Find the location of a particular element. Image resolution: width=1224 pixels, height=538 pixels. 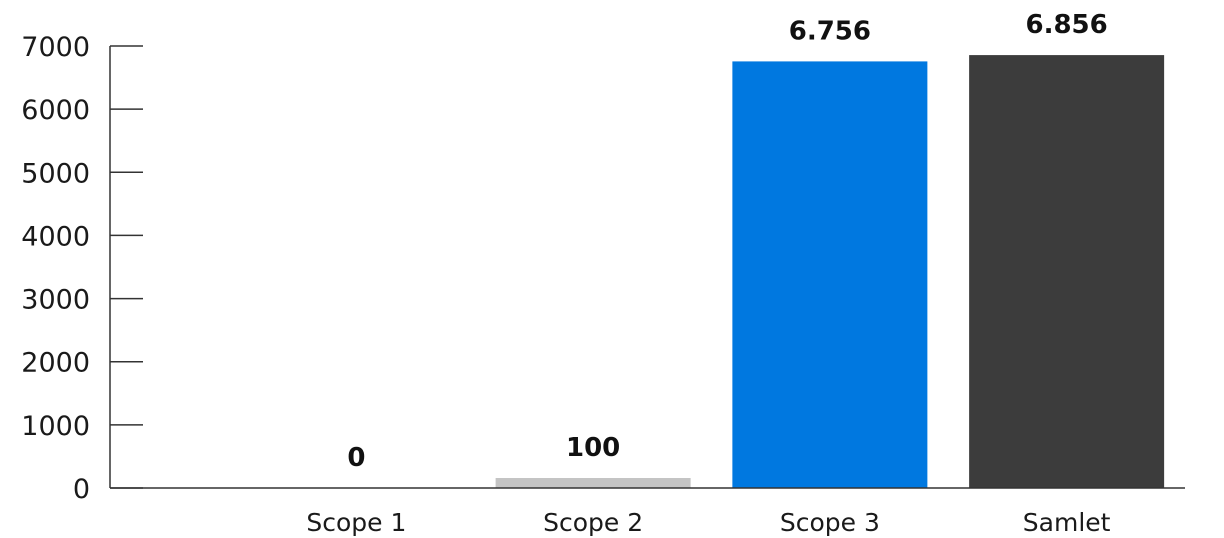

y-tick-label: 6000 is located at coordinates (55, 110).